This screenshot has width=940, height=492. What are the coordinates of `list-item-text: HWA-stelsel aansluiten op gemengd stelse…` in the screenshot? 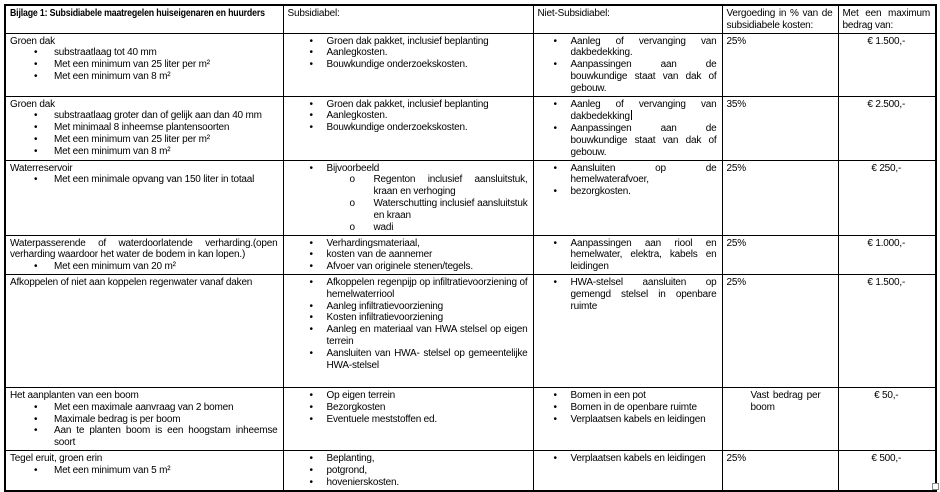 It's located at (643, 294).